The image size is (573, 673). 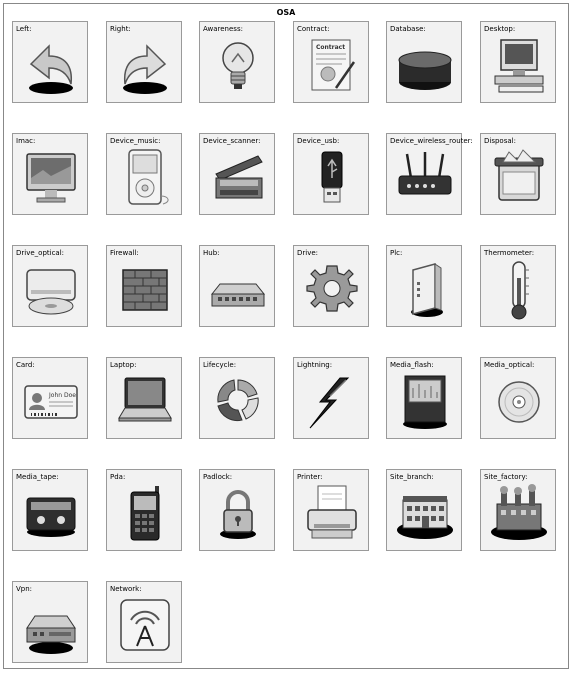 What do you see at coordinates (25, 365) in the screenshot?
I see `tile-label: Card:` at bounding box center [25, 365].